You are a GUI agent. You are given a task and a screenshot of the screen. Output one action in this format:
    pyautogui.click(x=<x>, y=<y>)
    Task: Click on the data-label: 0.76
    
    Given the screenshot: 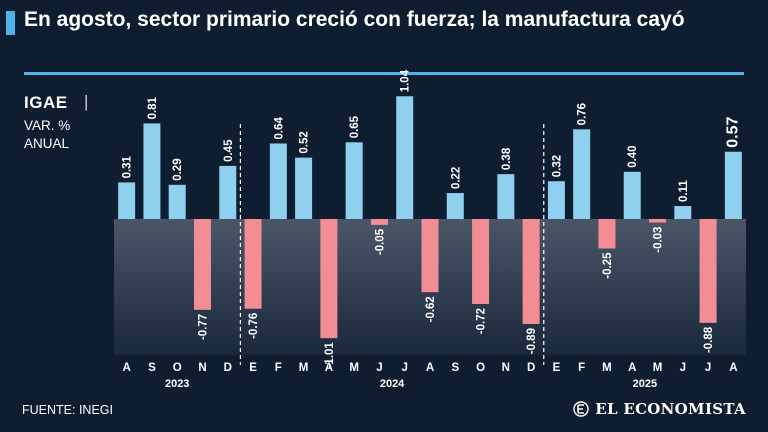 What is the action you would take?
    pyautogui.click(x=583, y=114)
    